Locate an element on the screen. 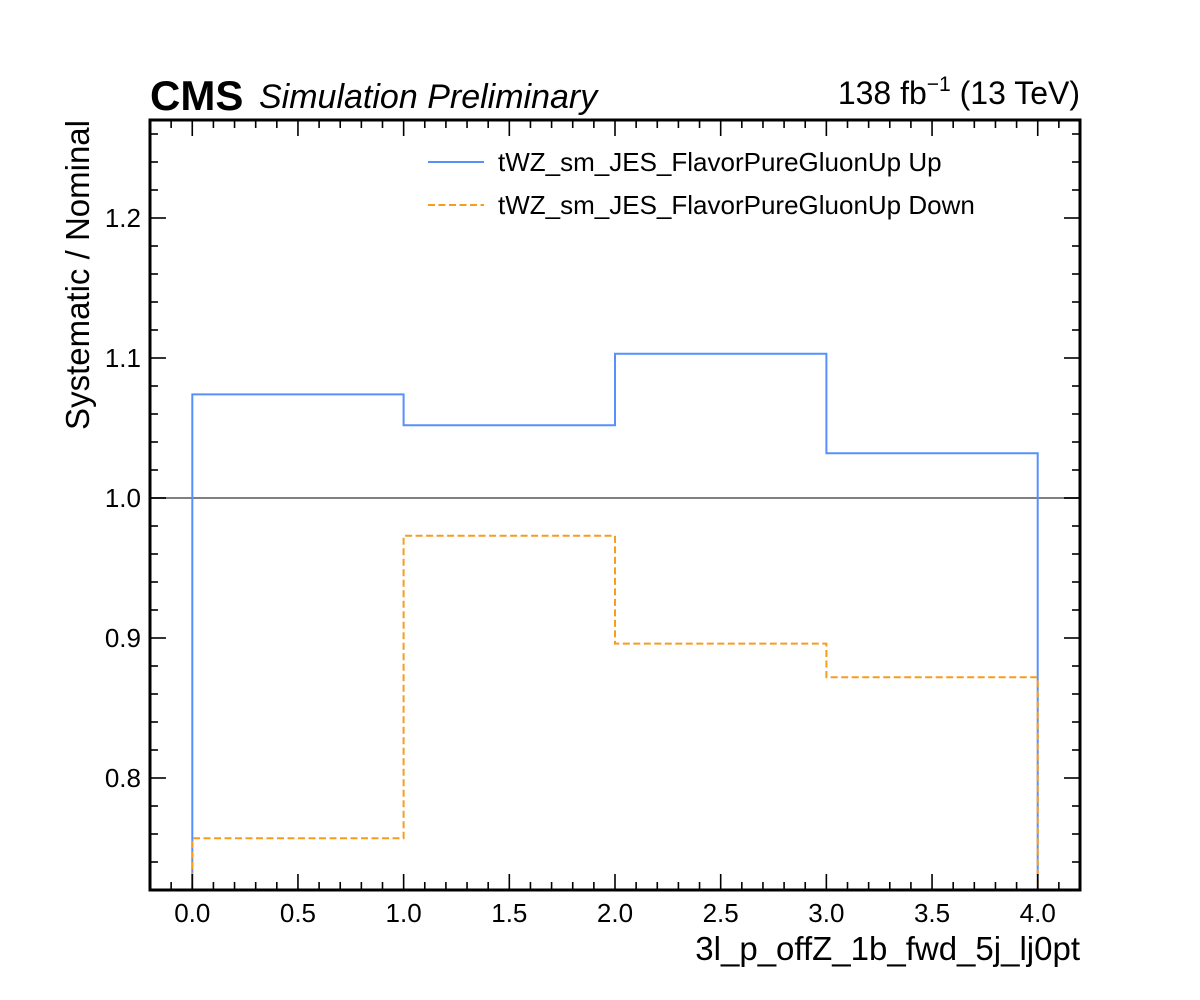 The height and width of the screenshot is (1000, 1200). x-tick-label: 4.0 is located at coordinates (1038, 913).